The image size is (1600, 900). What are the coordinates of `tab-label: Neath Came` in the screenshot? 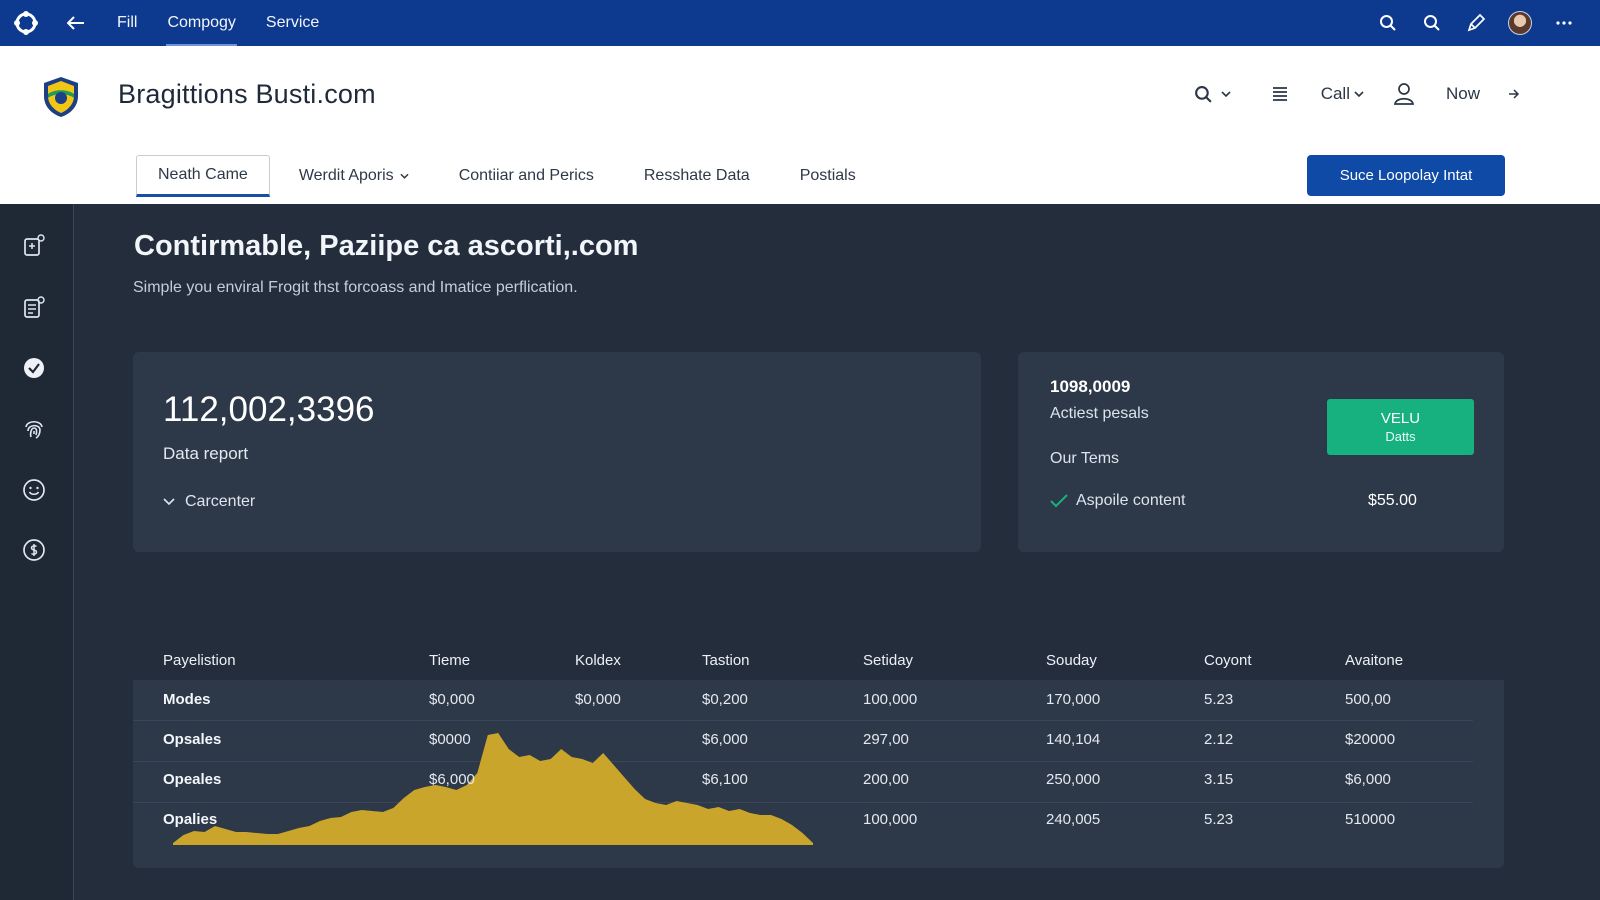 It's located at (203, 174).